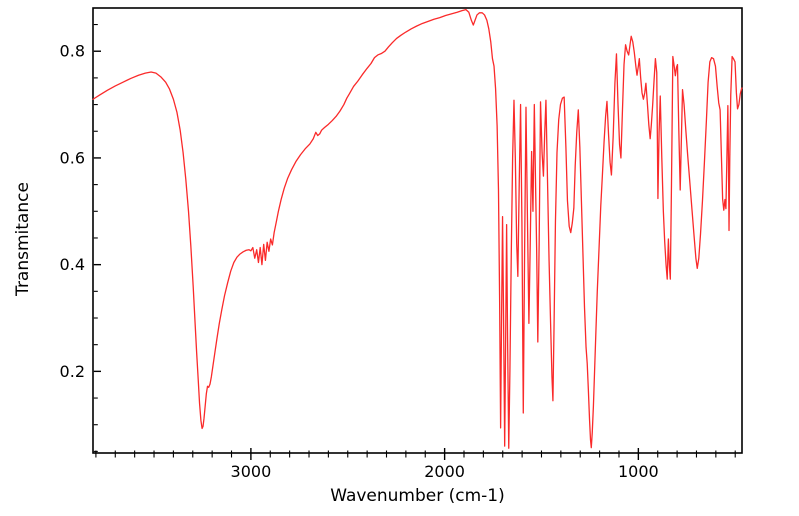 The image size is (799, 516). Describe the element at coordinates (72, 371) in the screenshot. I see `y-tick-label: 0.2` at that location.